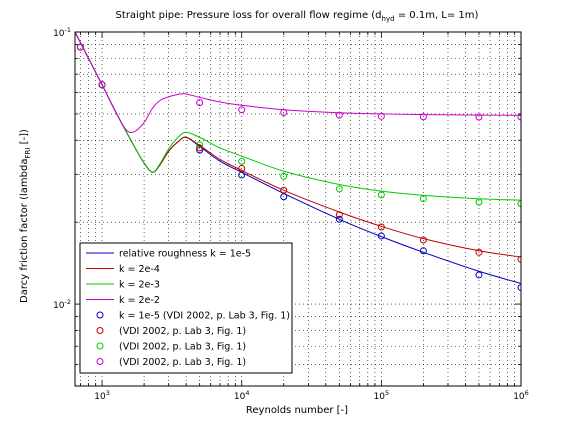 The height and width of the screenshot is (436, 577). I want to click on legend-entry-label: k = 2e-2, so click(139, 300).